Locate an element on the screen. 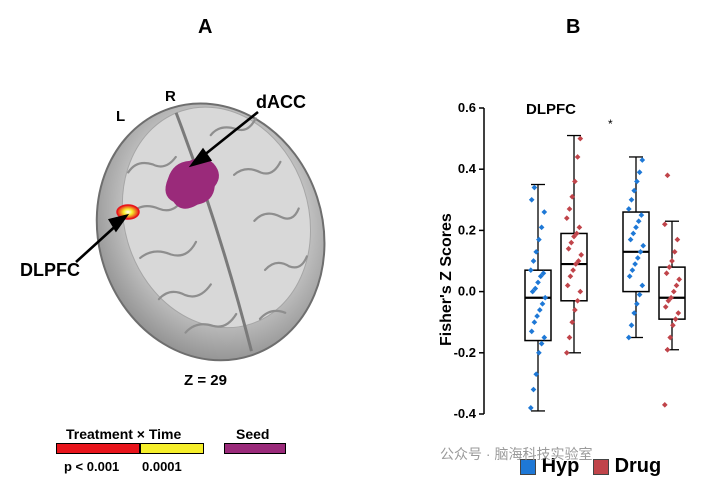 The image size is (718, 484). legend-hyp: Hyp is located at coordinates (549, 466).